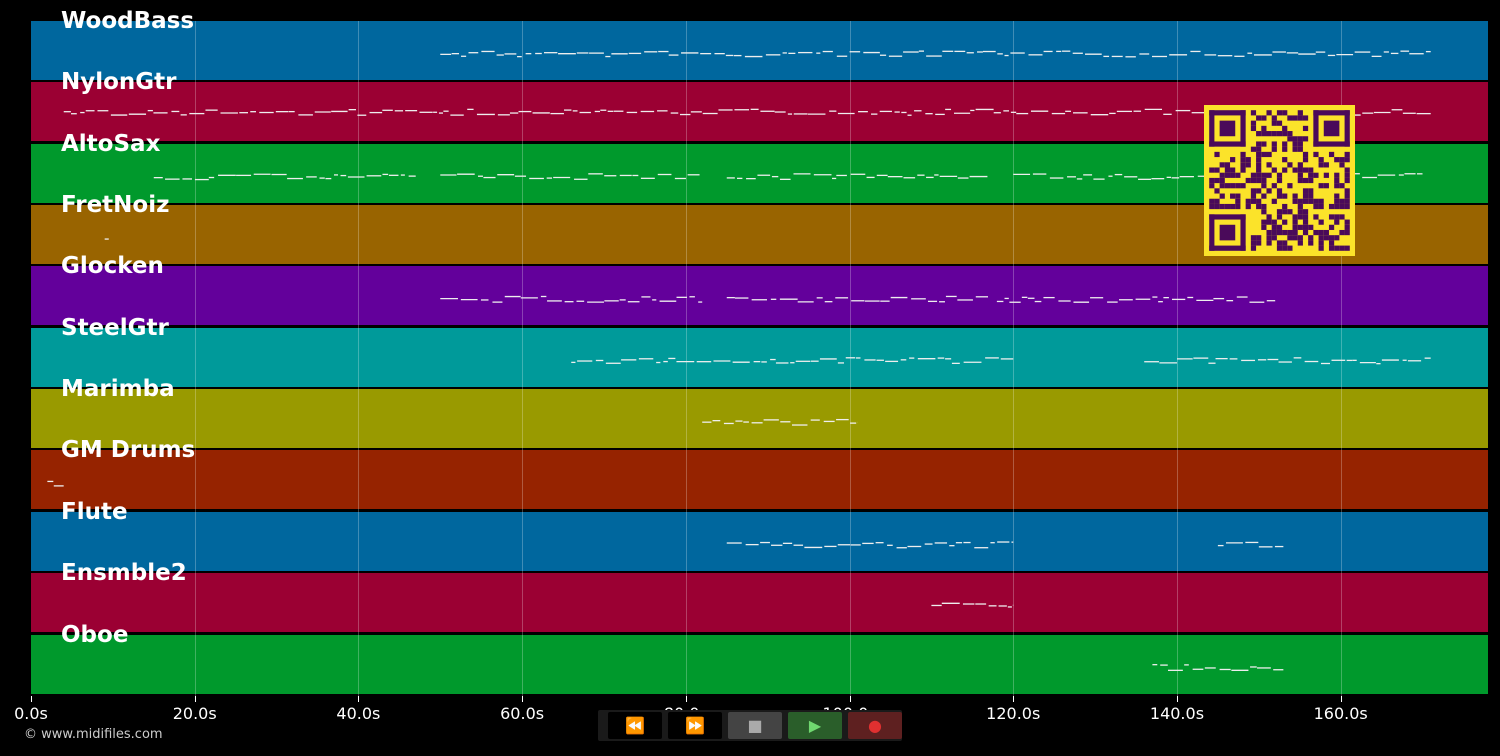 Image resolution: width=1500 pixels, height=756 pixels. I want to click on track-label: WoodBass, so click(128, 21).